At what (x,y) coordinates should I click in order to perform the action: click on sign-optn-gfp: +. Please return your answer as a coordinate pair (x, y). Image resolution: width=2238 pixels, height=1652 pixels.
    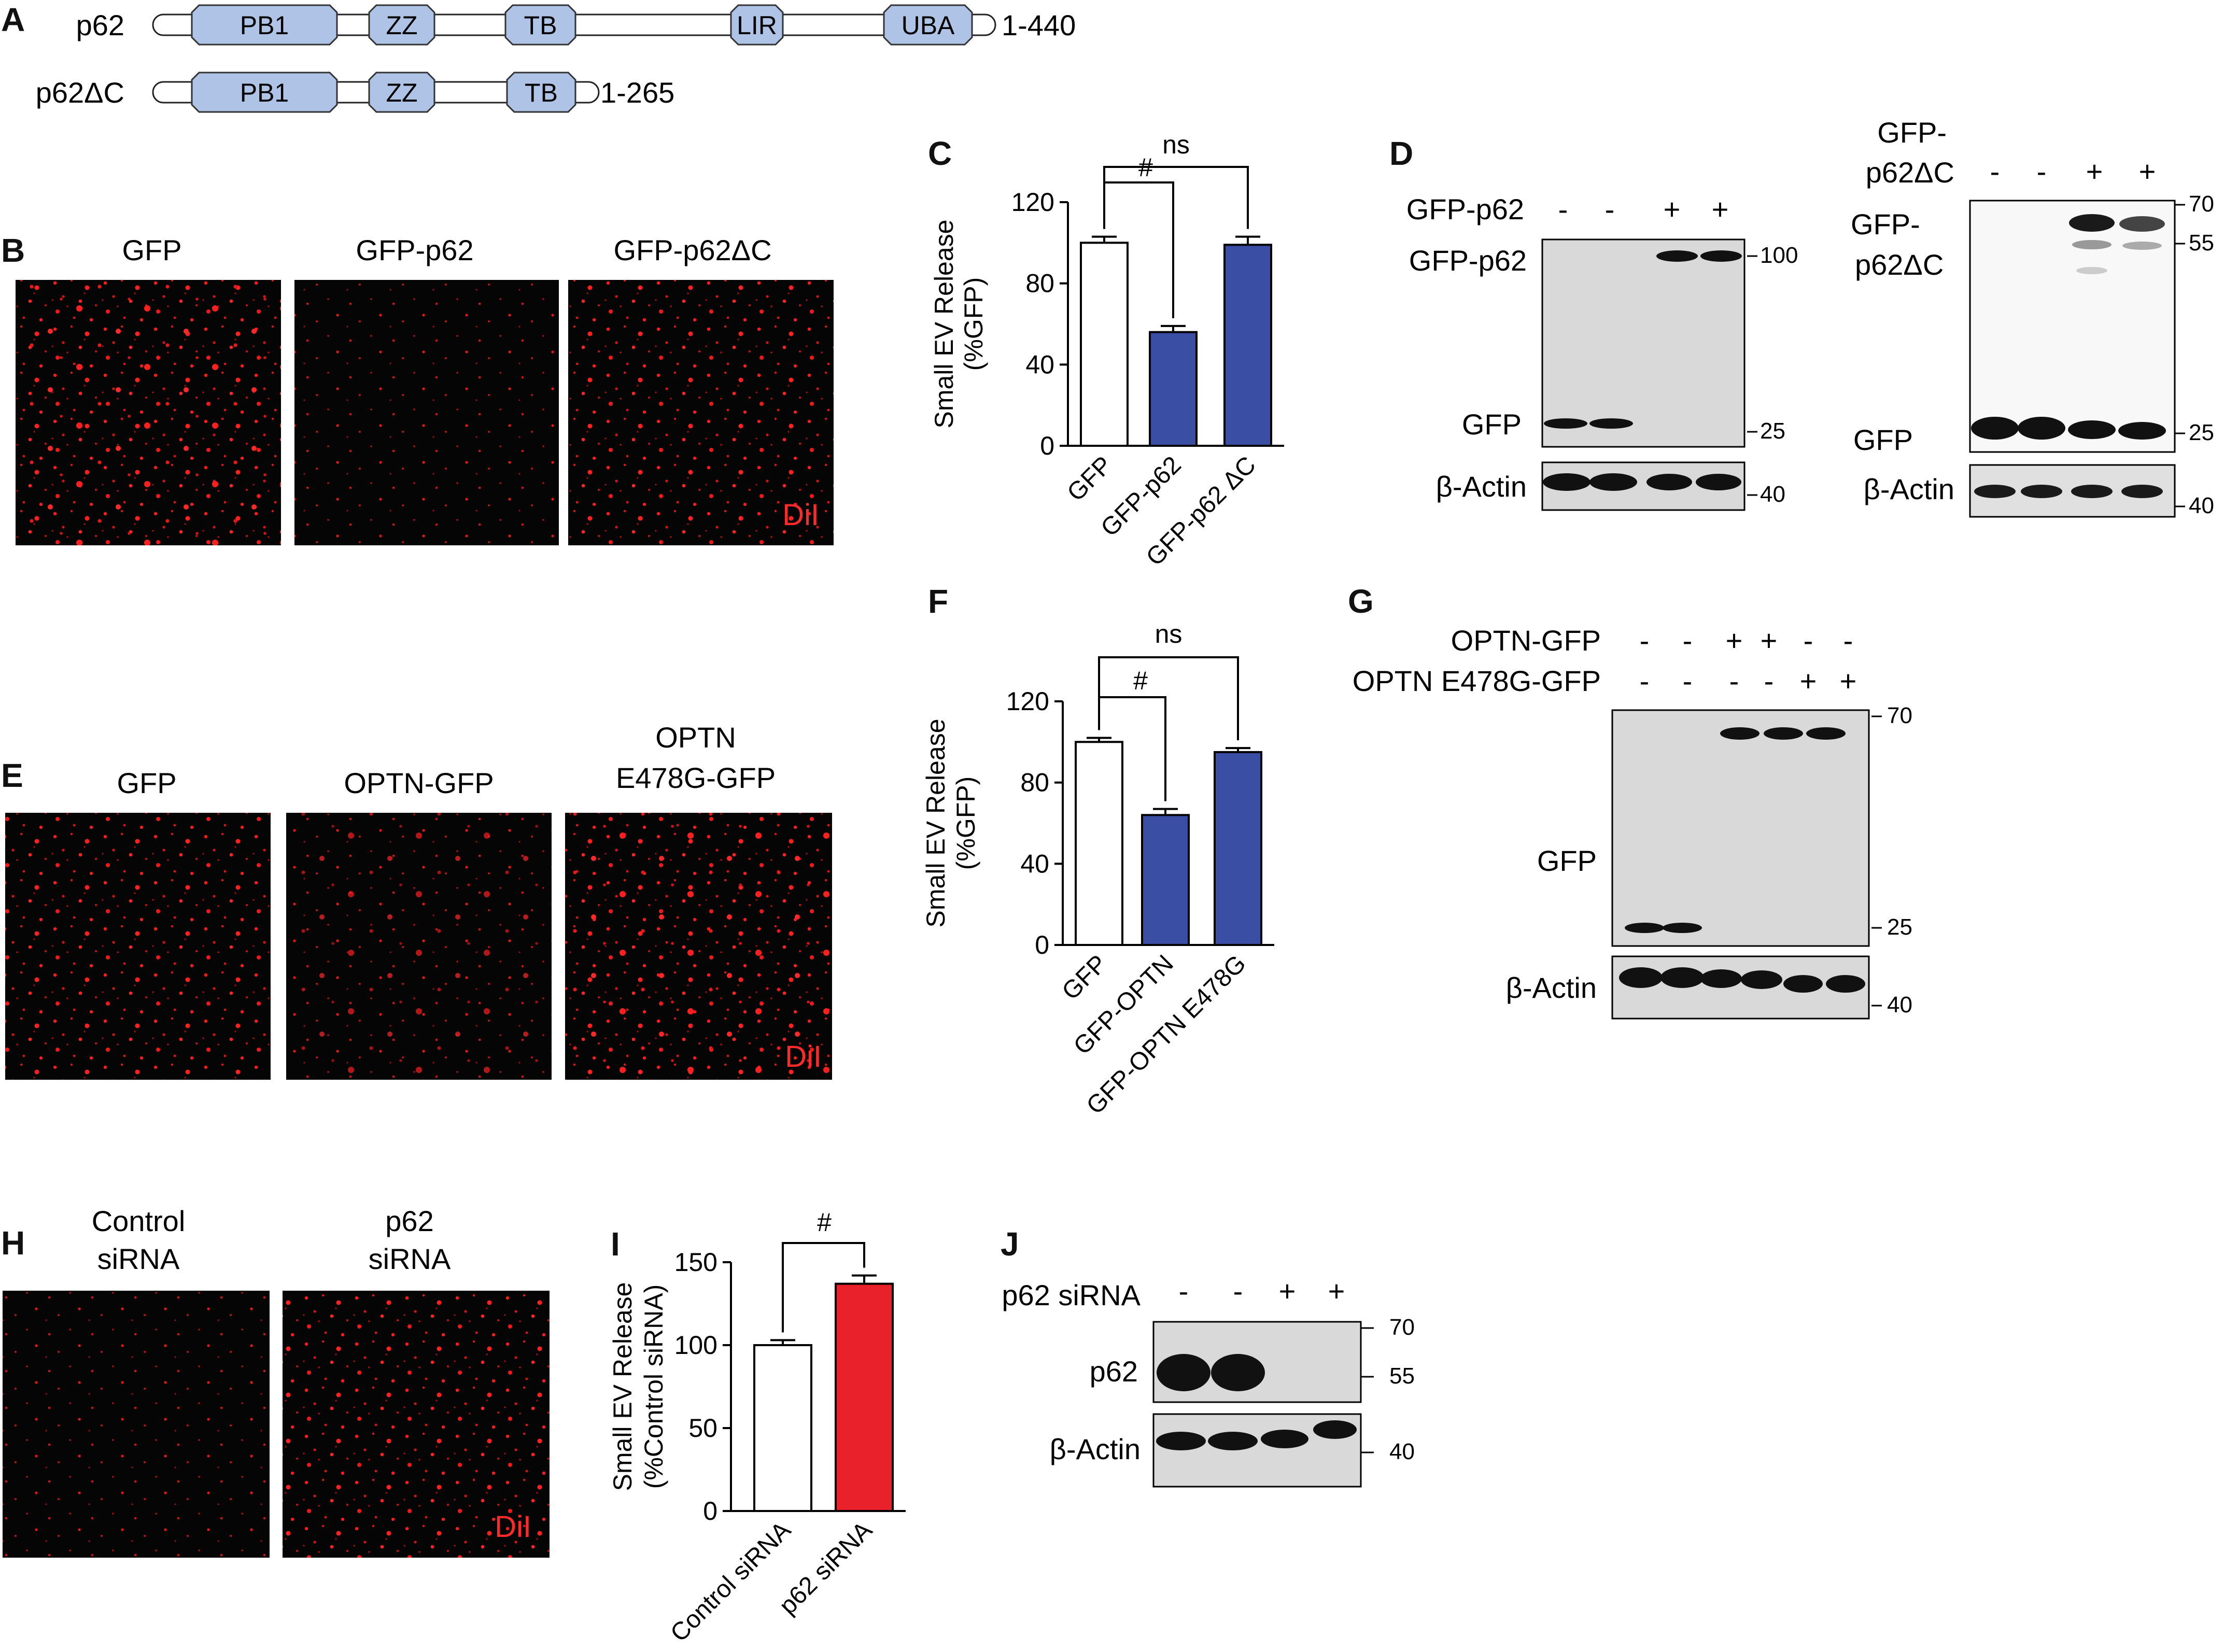
    Looking at the image, I should click on (1770, 640).